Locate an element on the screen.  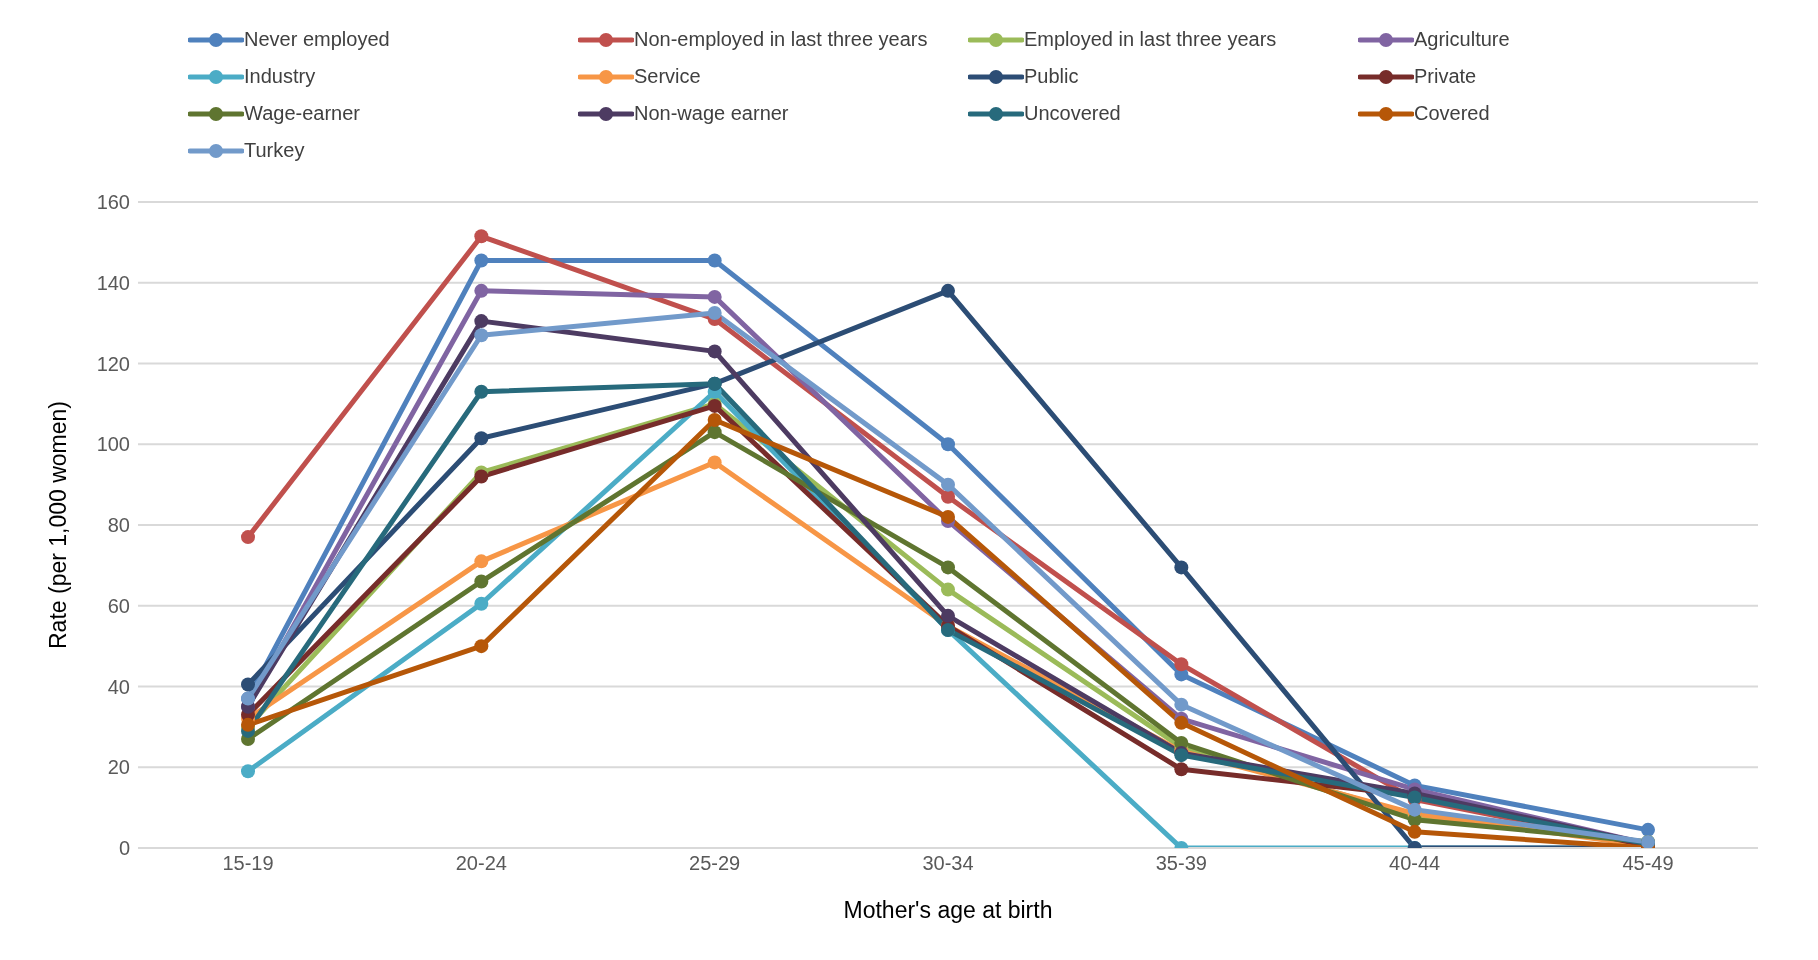
x-tick-label: 20-24 is located at coordinates (481, 863).